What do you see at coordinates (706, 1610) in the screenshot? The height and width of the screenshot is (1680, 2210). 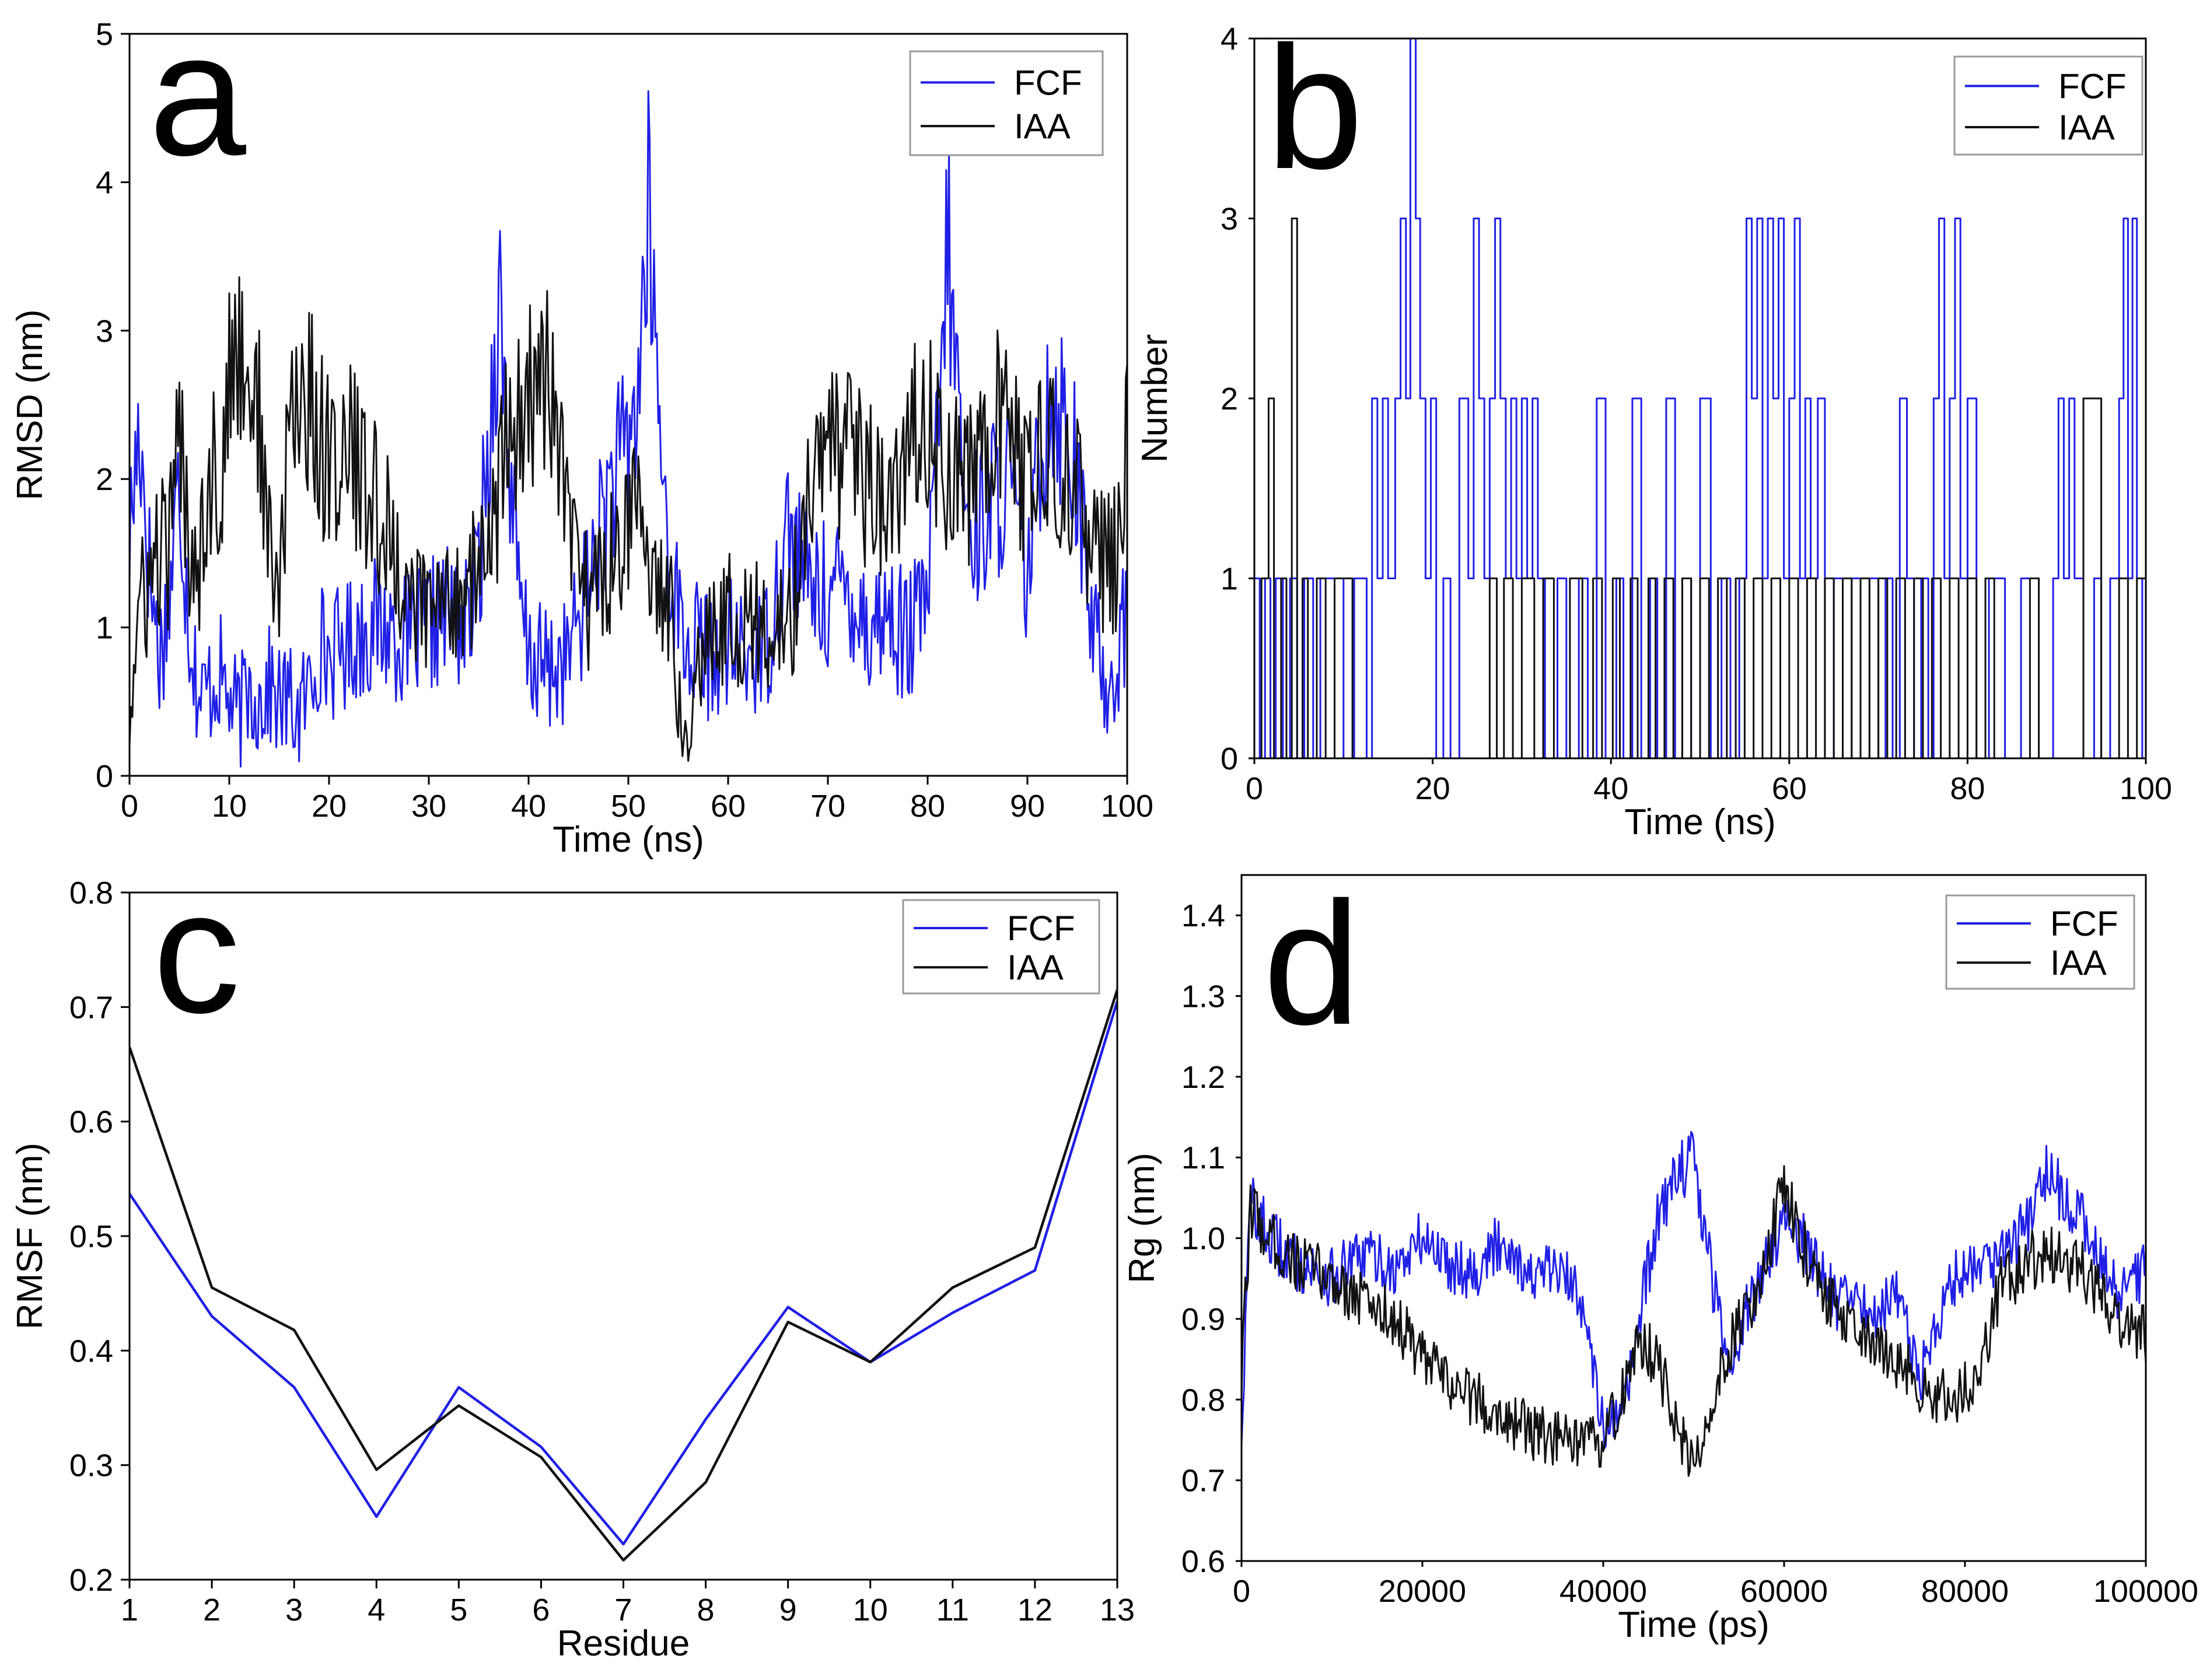 I see `x-tick-label: 8` at bounding box center [706, 1610].